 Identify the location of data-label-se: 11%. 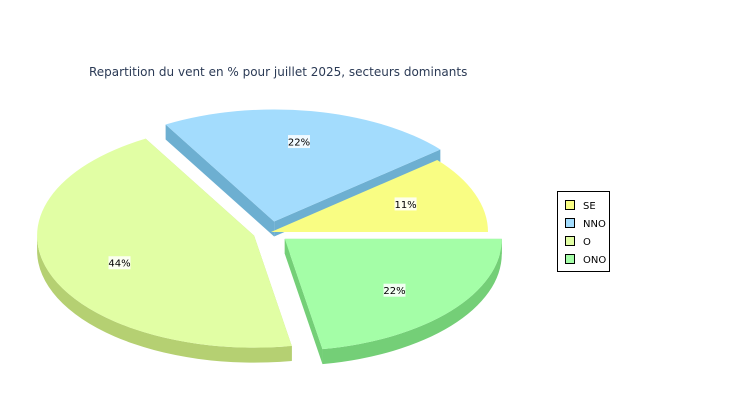
(405, 205).